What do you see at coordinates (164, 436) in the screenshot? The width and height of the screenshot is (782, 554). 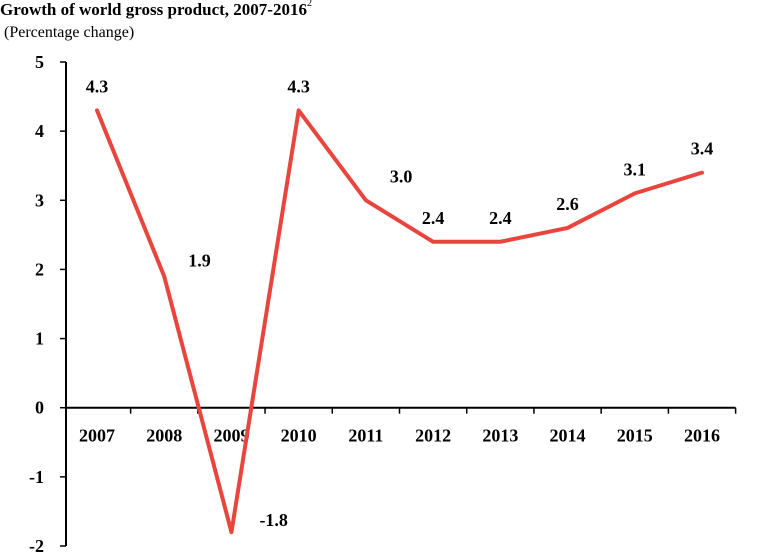 I see `x-tick-label: 2008` at bounding box center [164, 436].